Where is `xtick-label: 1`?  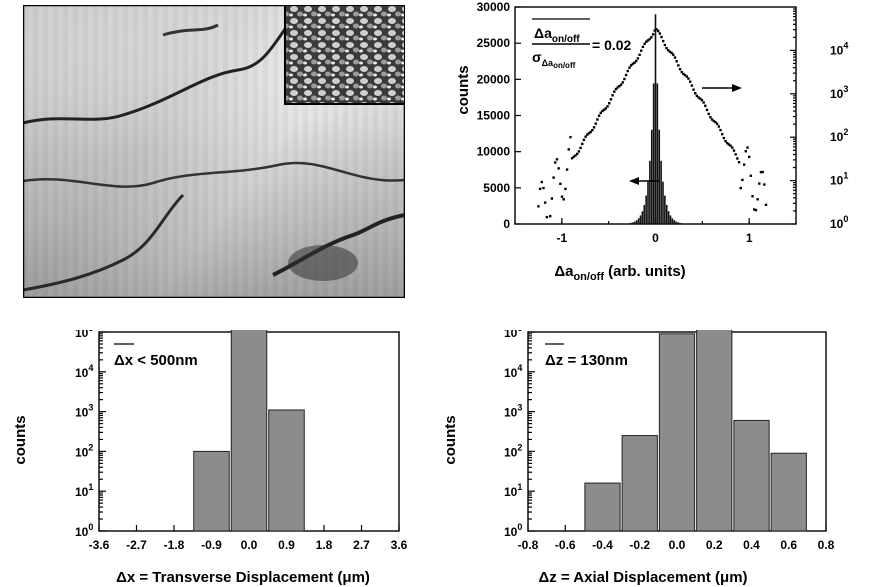 xtick-label: 1 is located at coordinates (749, 238).